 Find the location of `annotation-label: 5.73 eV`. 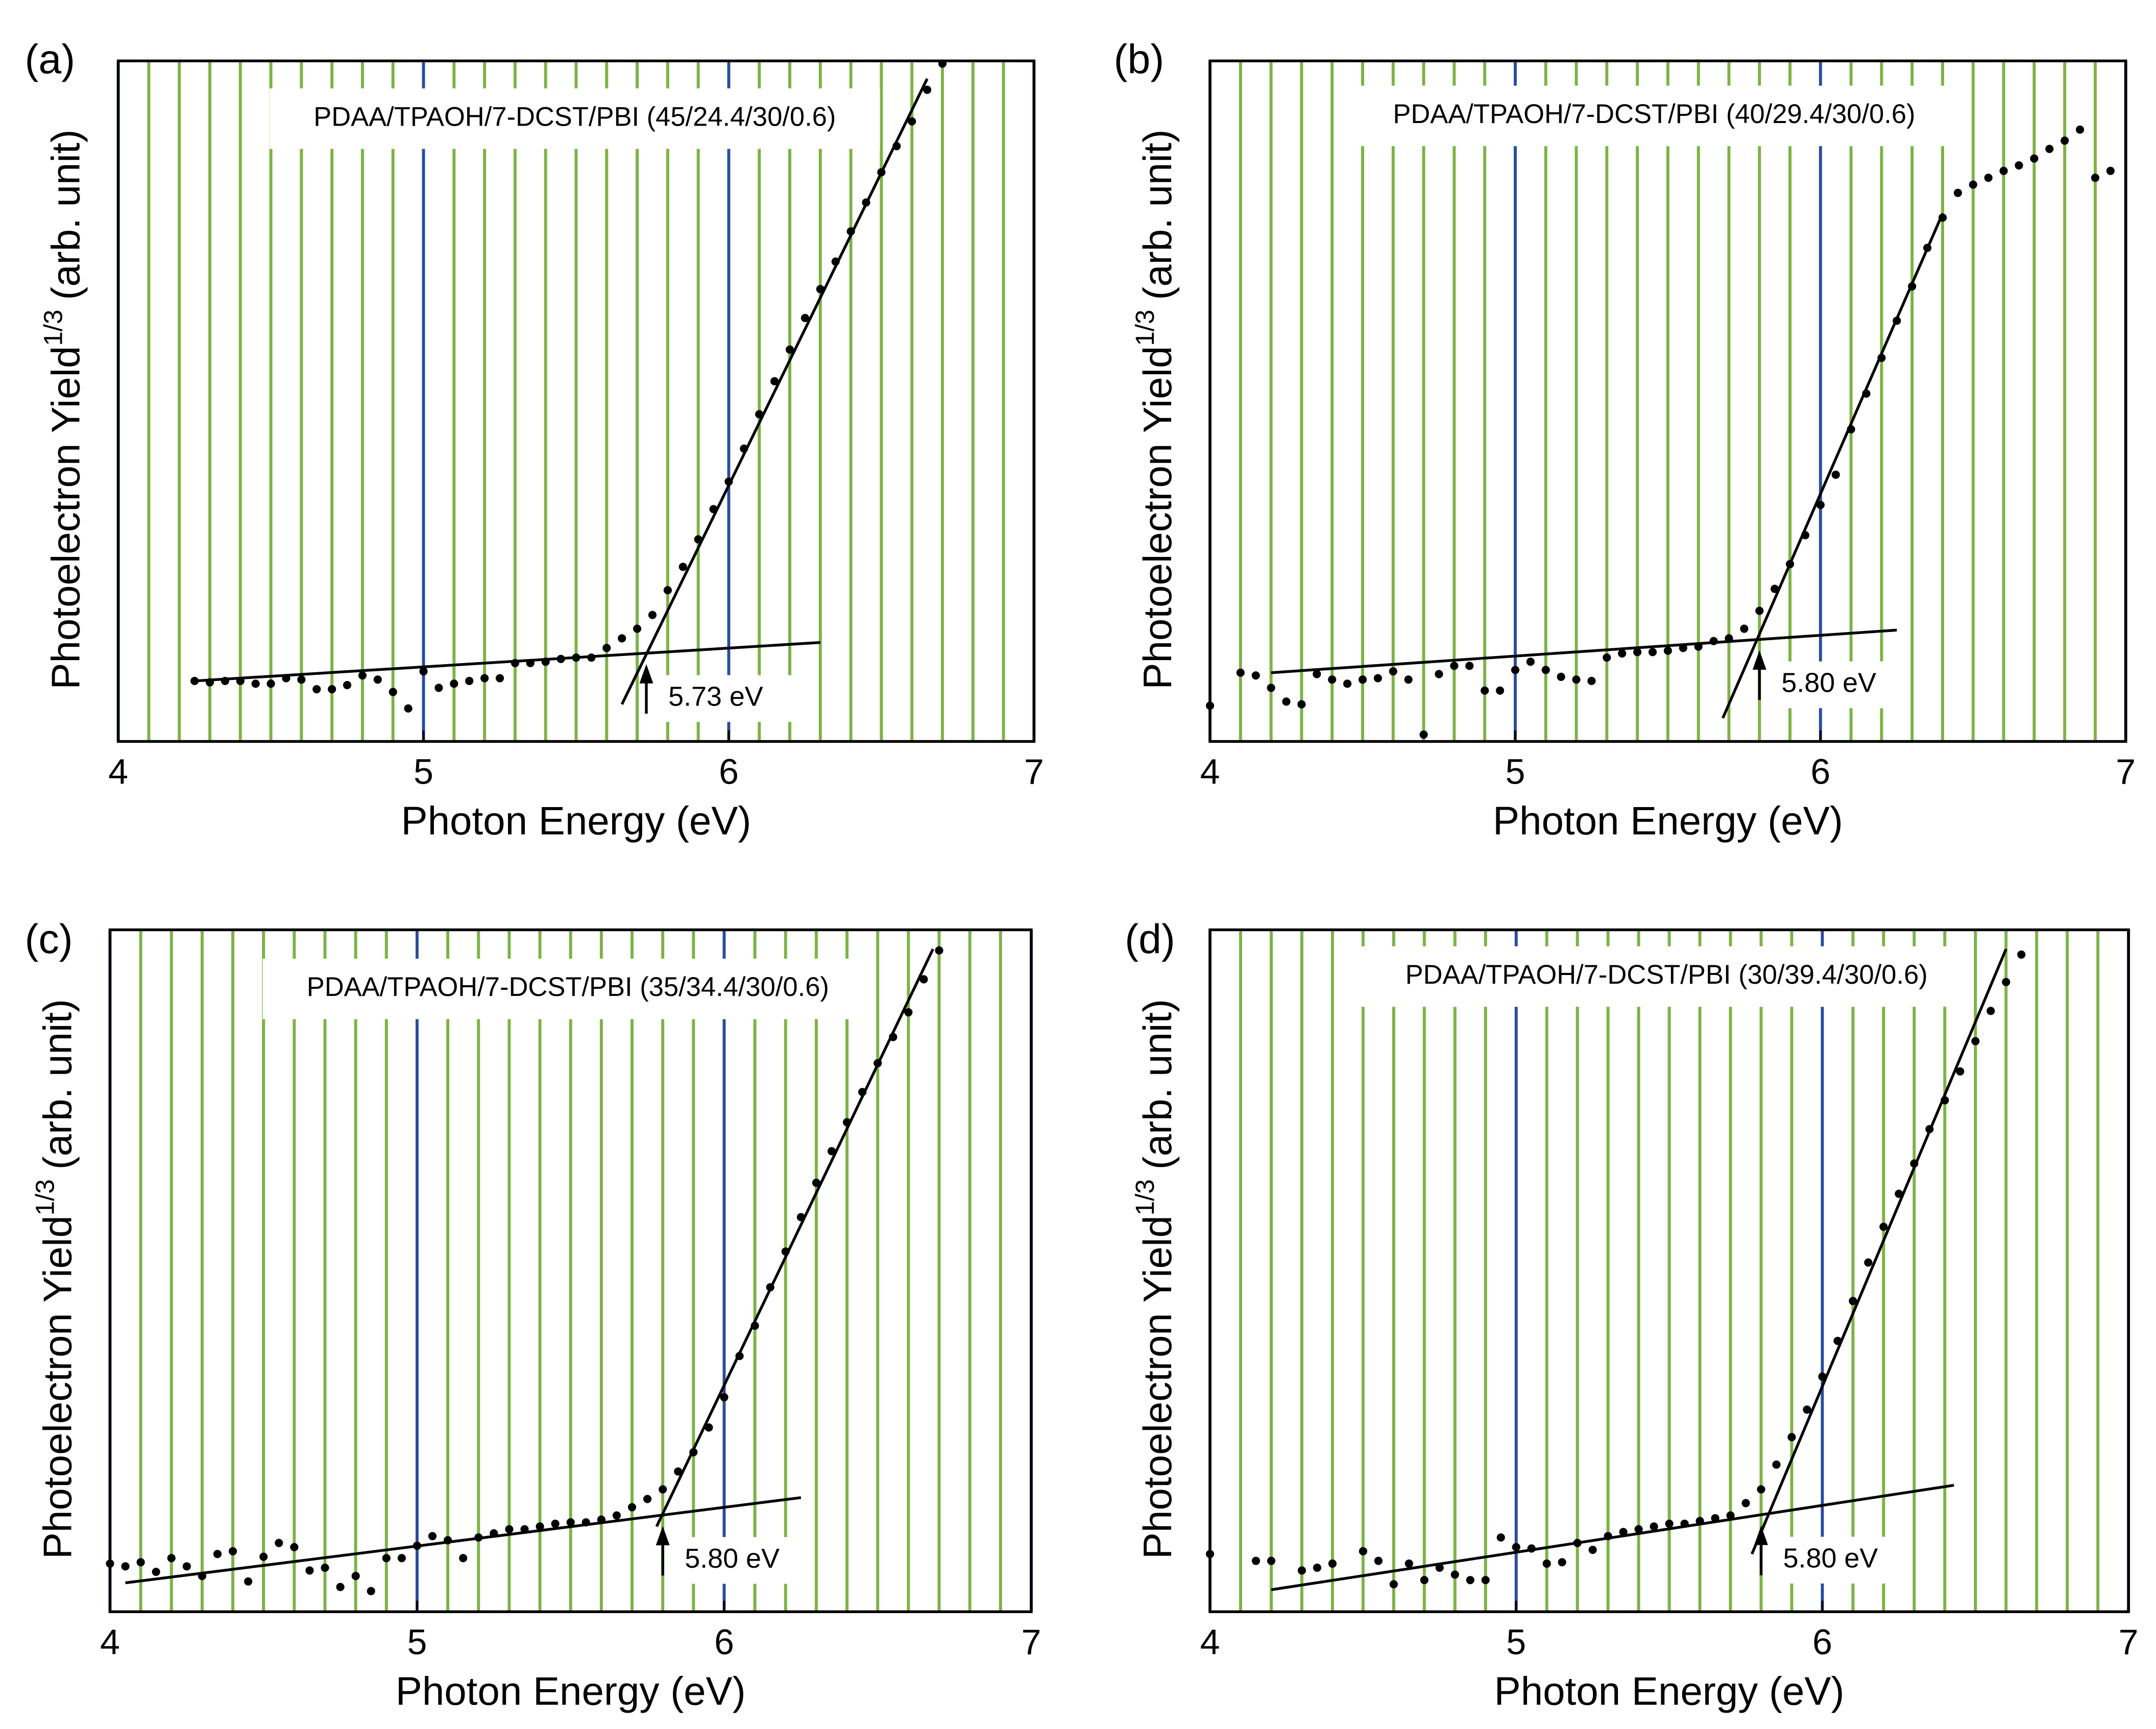

annotation-label: 5.73 eV is located at coordinates (715, 696).